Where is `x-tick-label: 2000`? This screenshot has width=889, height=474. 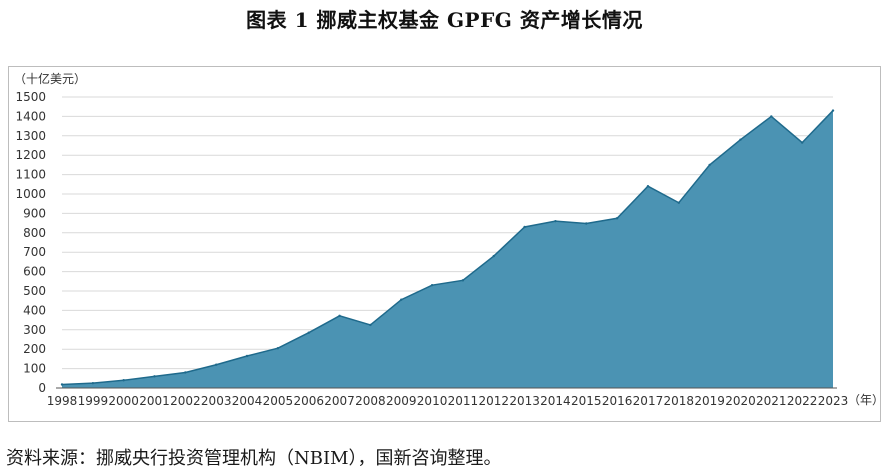
x-tick-label: 2000 is located at coordinates (123, 401).